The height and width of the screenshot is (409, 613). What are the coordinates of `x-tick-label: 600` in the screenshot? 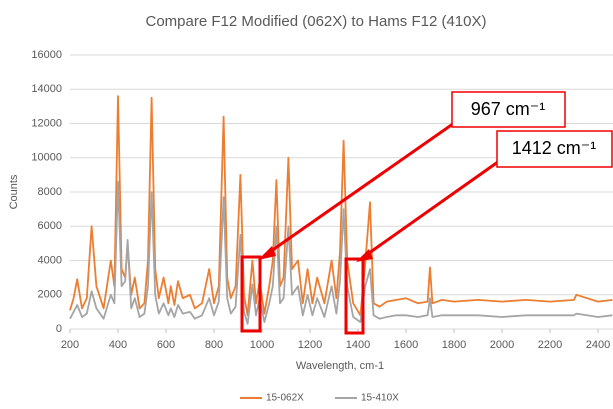 It's located at (166, 345).